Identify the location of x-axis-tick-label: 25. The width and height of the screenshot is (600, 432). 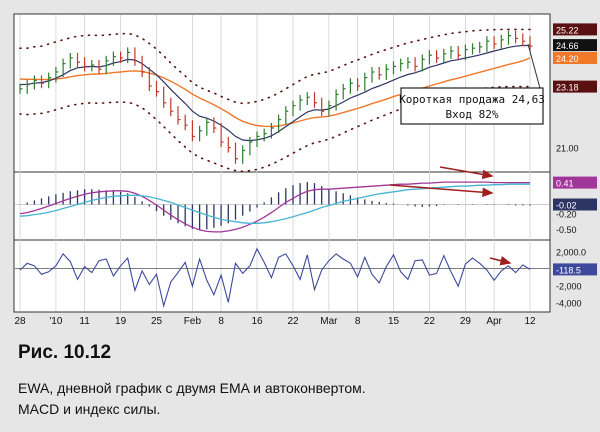
(157, 321).